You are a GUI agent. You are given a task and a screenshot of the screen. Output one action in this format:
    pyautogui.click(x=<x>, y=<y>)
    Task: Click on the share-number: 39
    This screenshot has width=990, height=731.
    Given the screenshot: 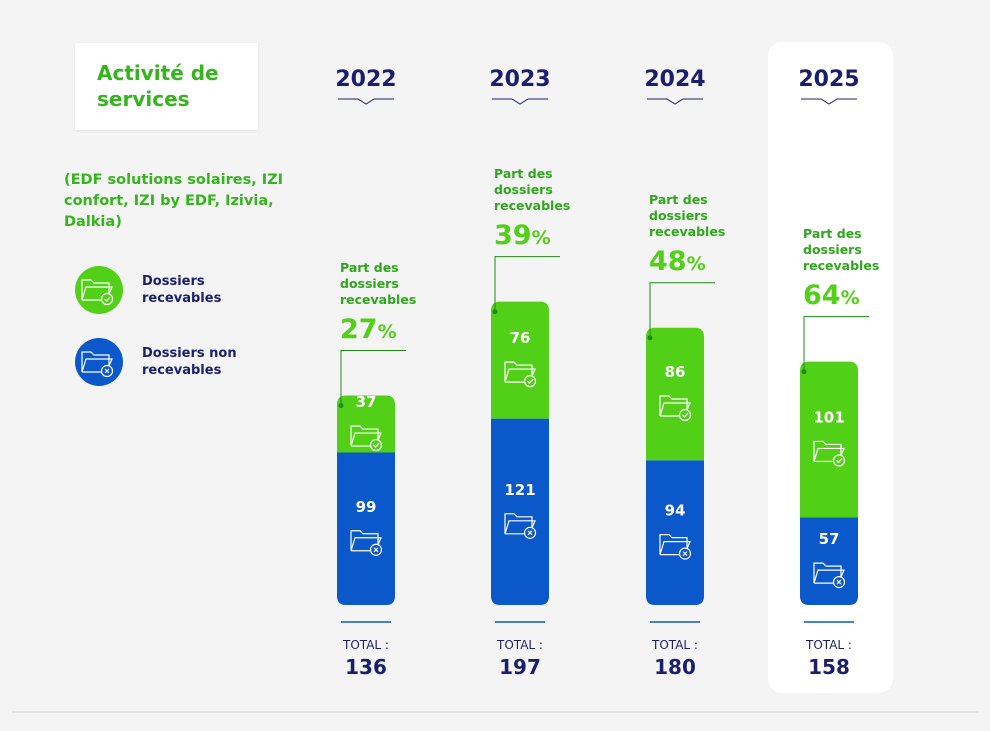 What is the action you would take?
    pyautogui.click(x=513, y=235)
    